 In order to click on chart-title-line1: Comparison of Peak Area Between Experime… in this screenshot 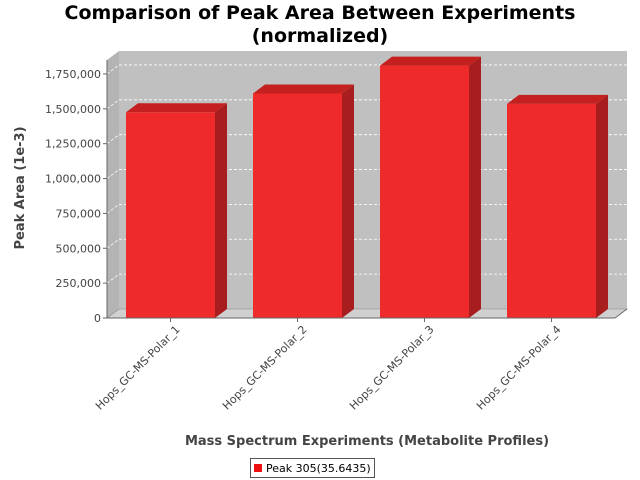, I will do `click(320, 13)`.